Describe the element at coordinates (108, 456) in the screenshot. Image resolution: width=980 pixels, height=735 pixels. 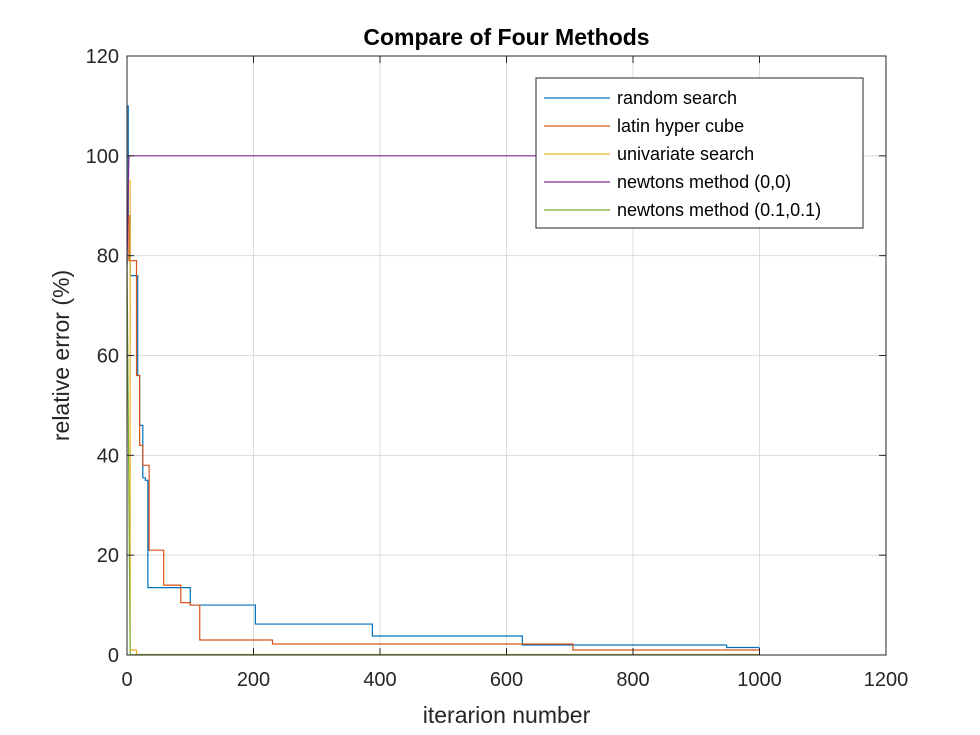
I see `y-tick-label-2: 40` at that location.